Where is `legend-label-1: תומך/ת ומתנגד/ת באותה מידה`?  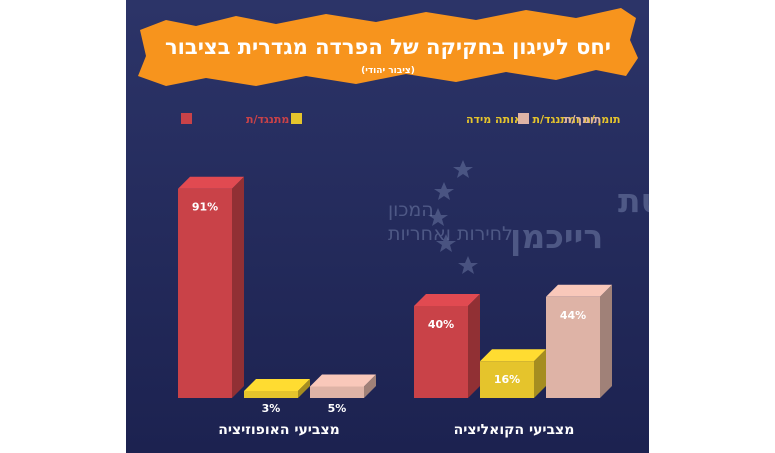
legend-label-1: תומך/ת ומתנגד/ת באותה מידה is located at coordinates (543, 119).